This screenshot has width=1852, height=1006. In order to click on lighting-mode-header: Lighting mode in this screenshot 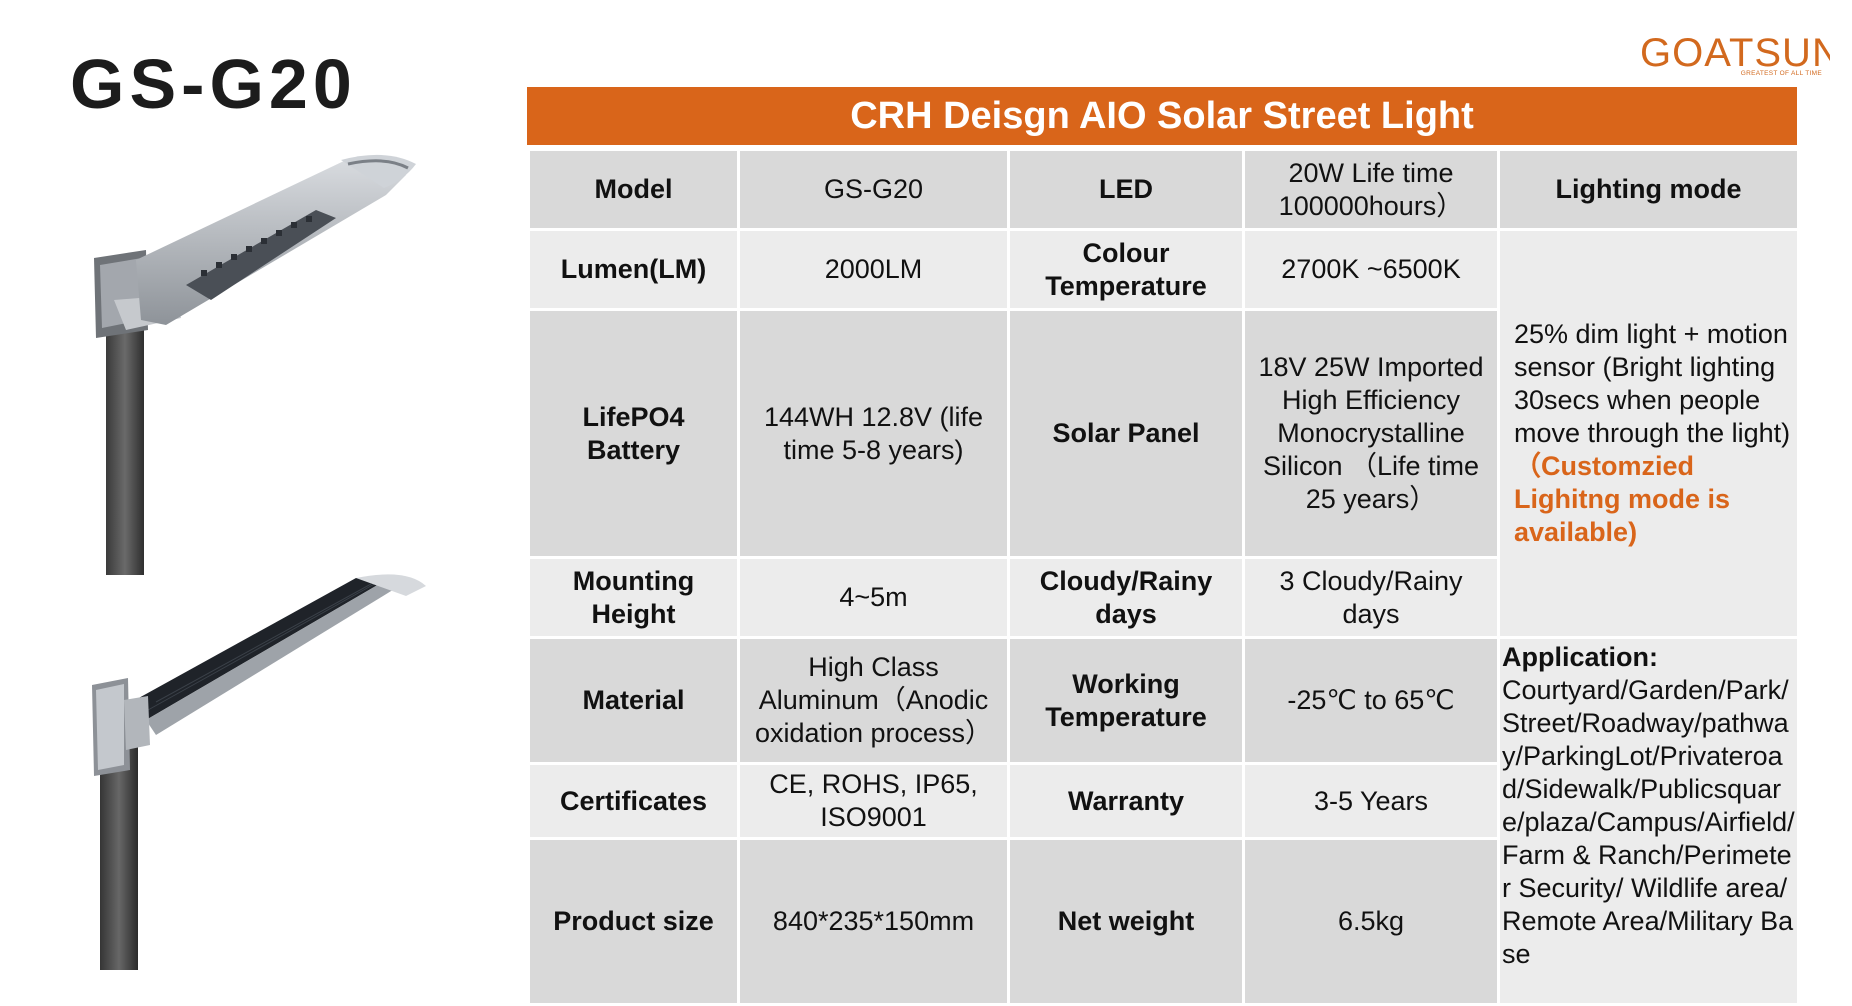, I will do `click(1648, 189)`.